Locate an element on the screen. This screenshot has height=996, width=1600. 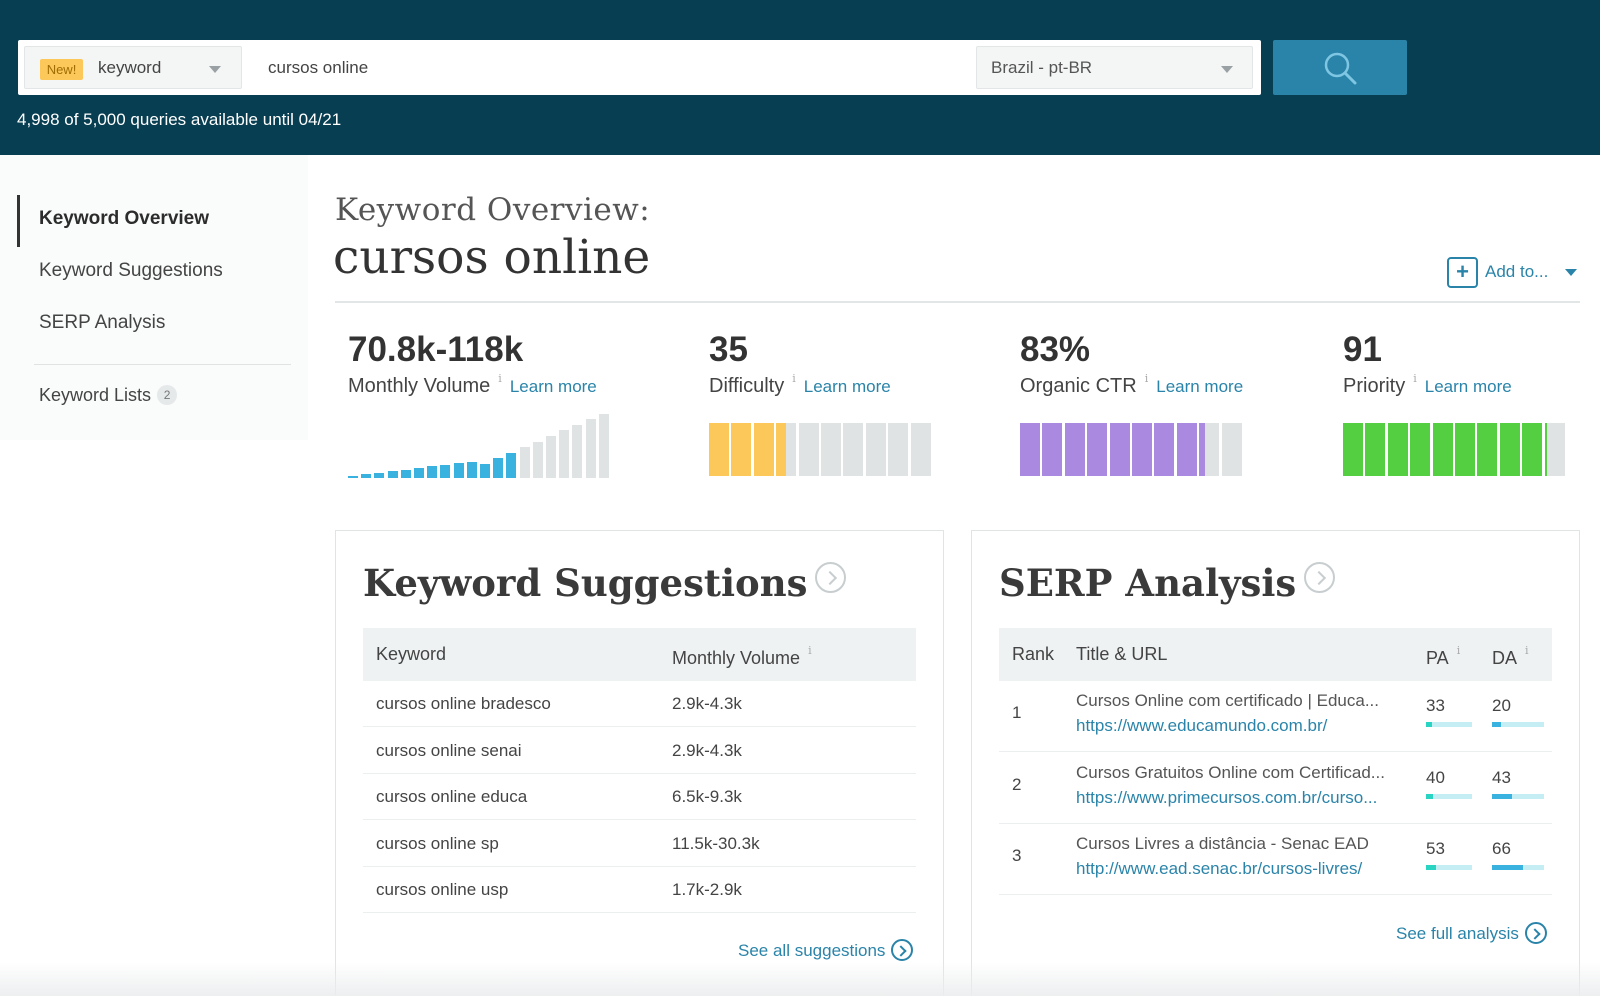
serp-result-title: Cursos Livres a distância - Senac EAD is located at coordinates (1222, 843).